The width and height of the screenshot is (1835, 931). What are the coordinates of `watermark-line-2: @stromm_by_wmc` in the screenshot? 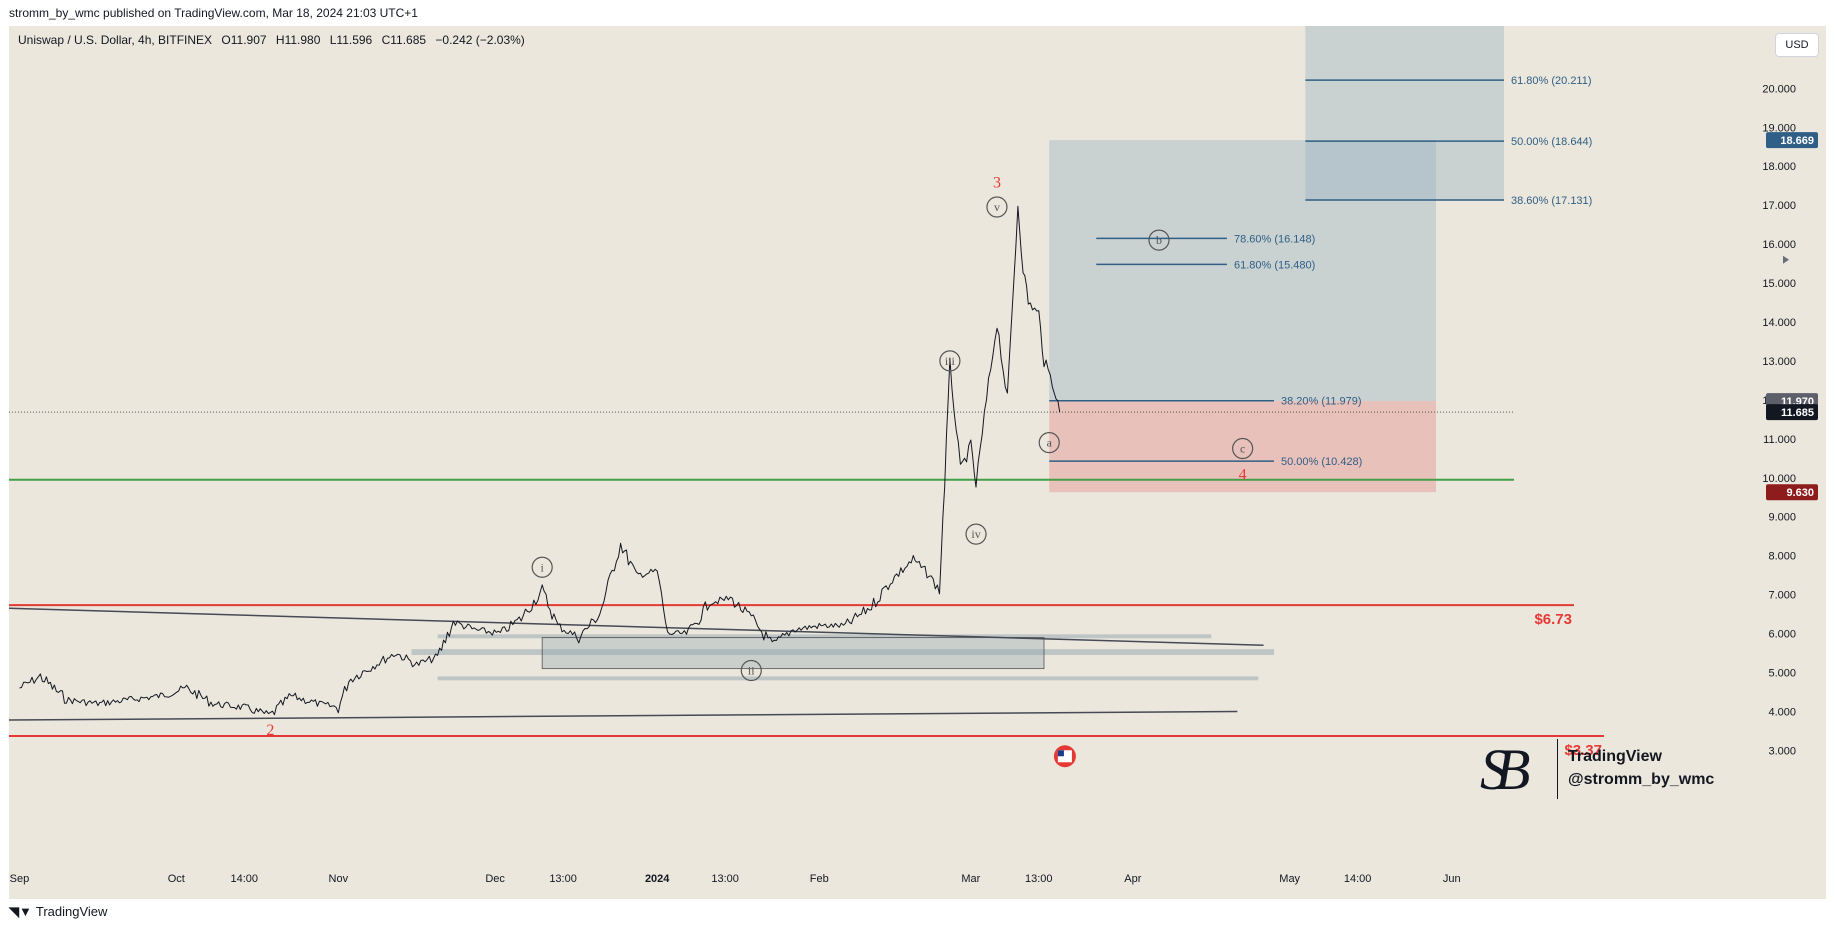 It's located at (1641, 779).